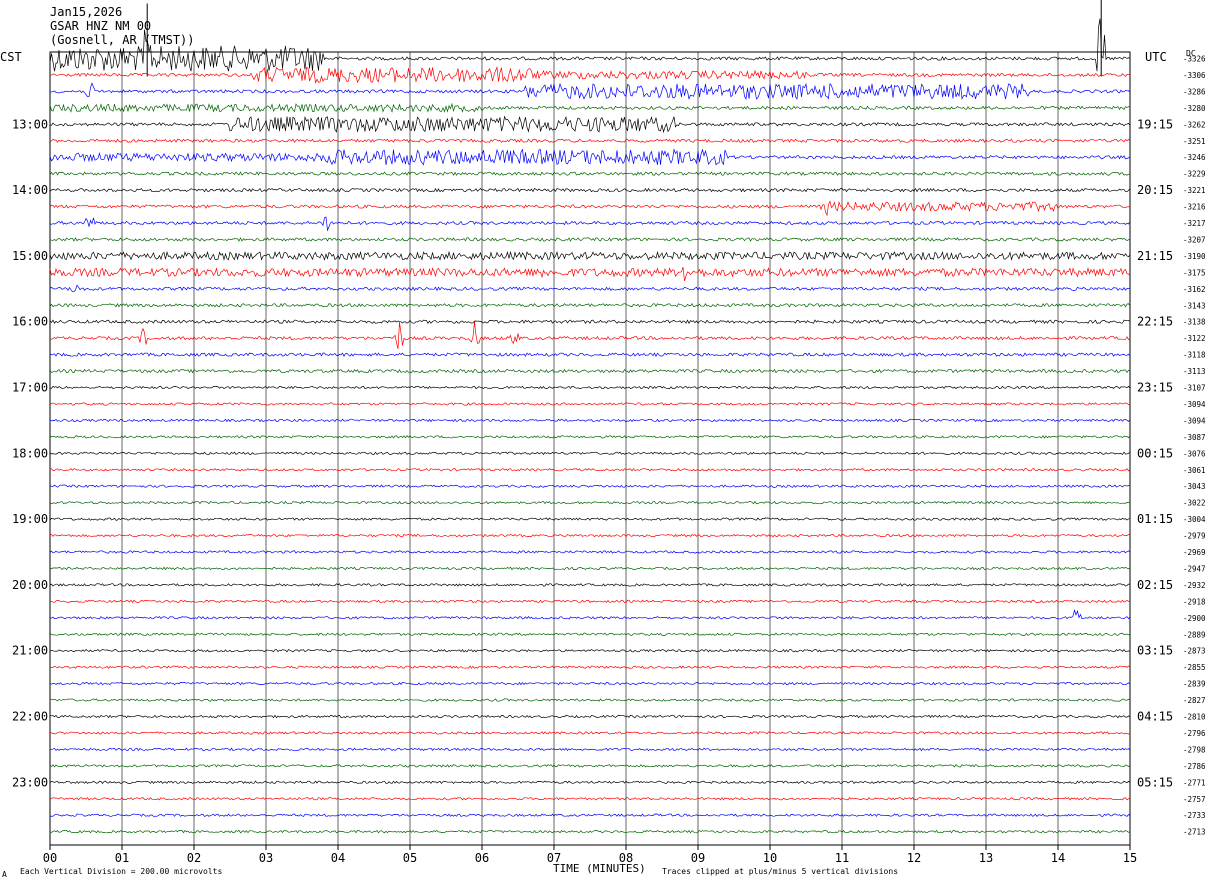 The width and height of the screenshot is (1210, 886). I want to click on x-tick-label: 01, so click(122, 858).